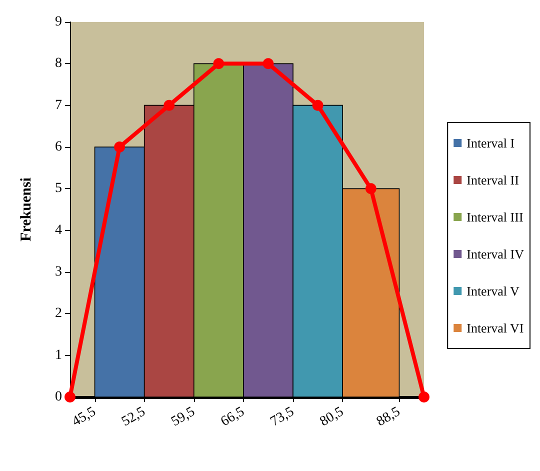  I want to click on x-tick-label: 80,5, so click(332, 417).